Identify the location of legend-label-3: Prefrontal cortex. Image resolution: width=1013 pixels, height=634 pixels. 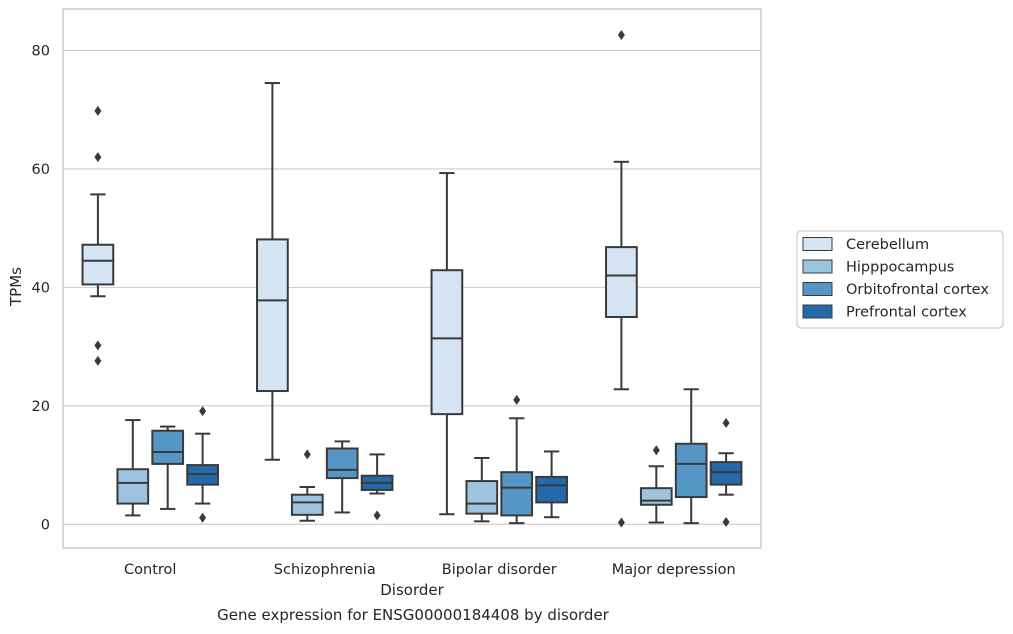
(906, 313).